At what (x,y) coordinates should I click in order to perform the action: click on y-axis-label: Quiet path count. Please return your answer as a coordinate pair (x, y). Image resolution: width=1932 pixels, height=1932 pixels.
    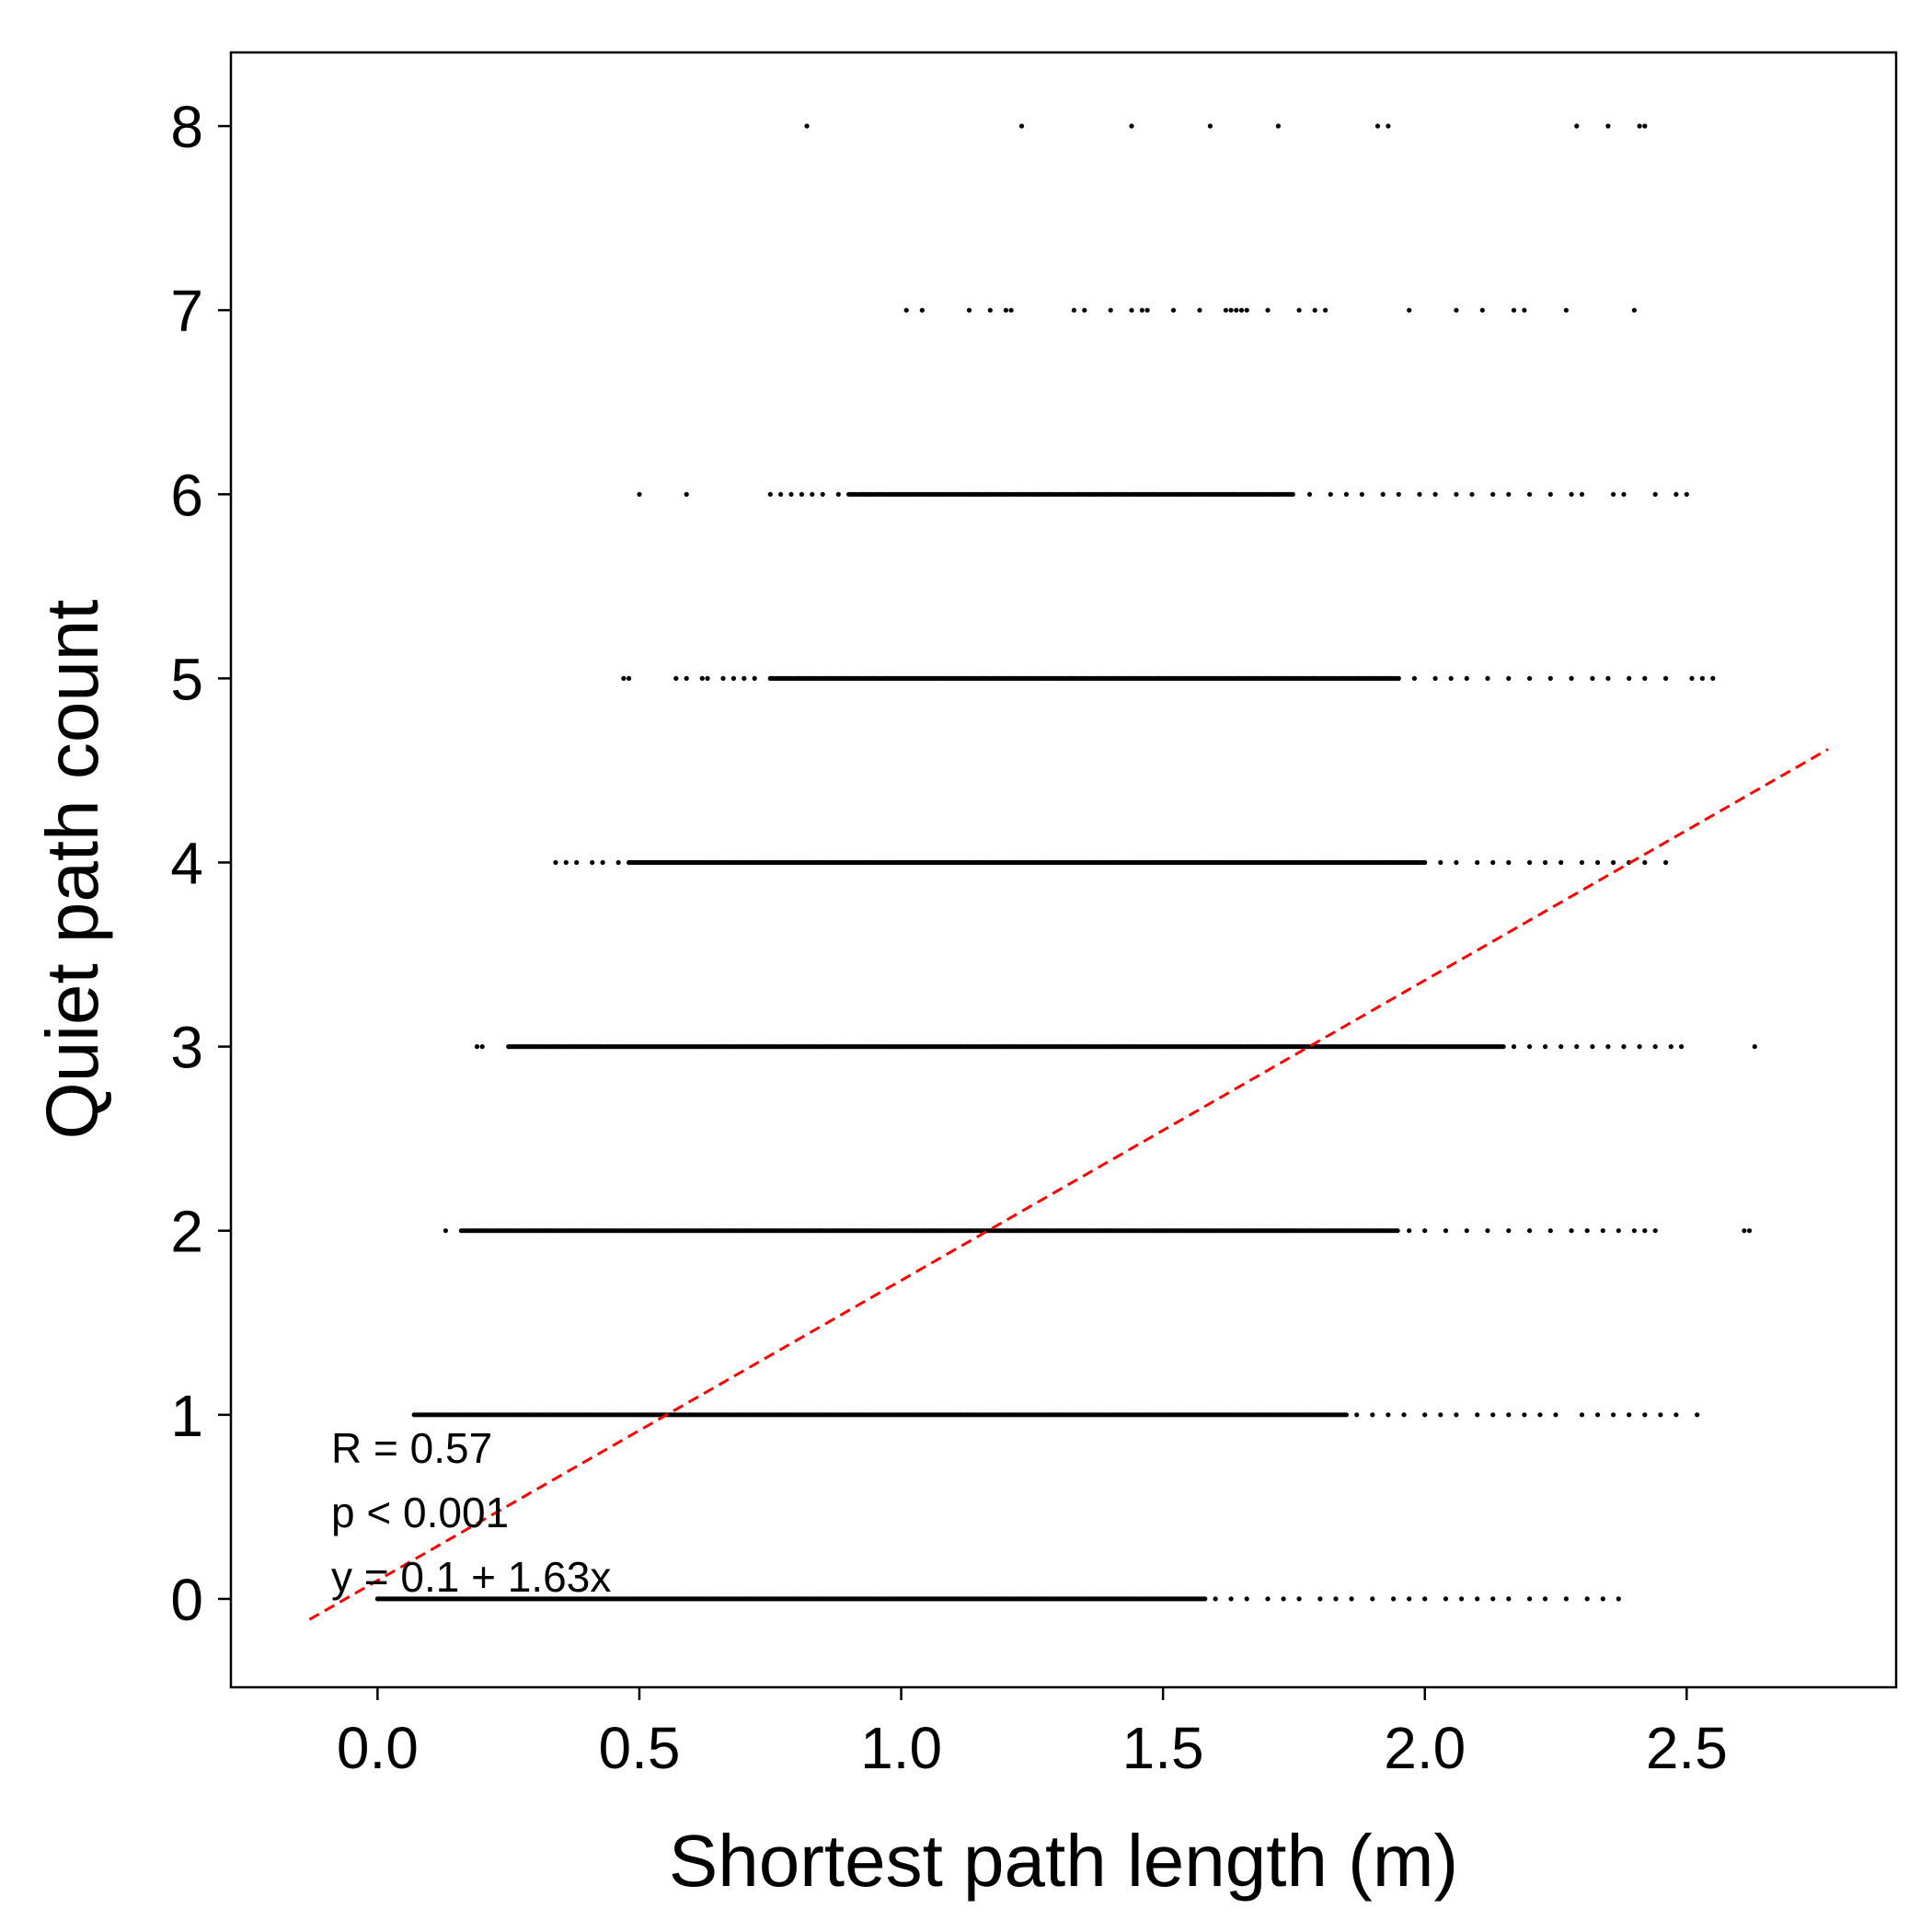
    Looking at the image, I should click on (72, 869).